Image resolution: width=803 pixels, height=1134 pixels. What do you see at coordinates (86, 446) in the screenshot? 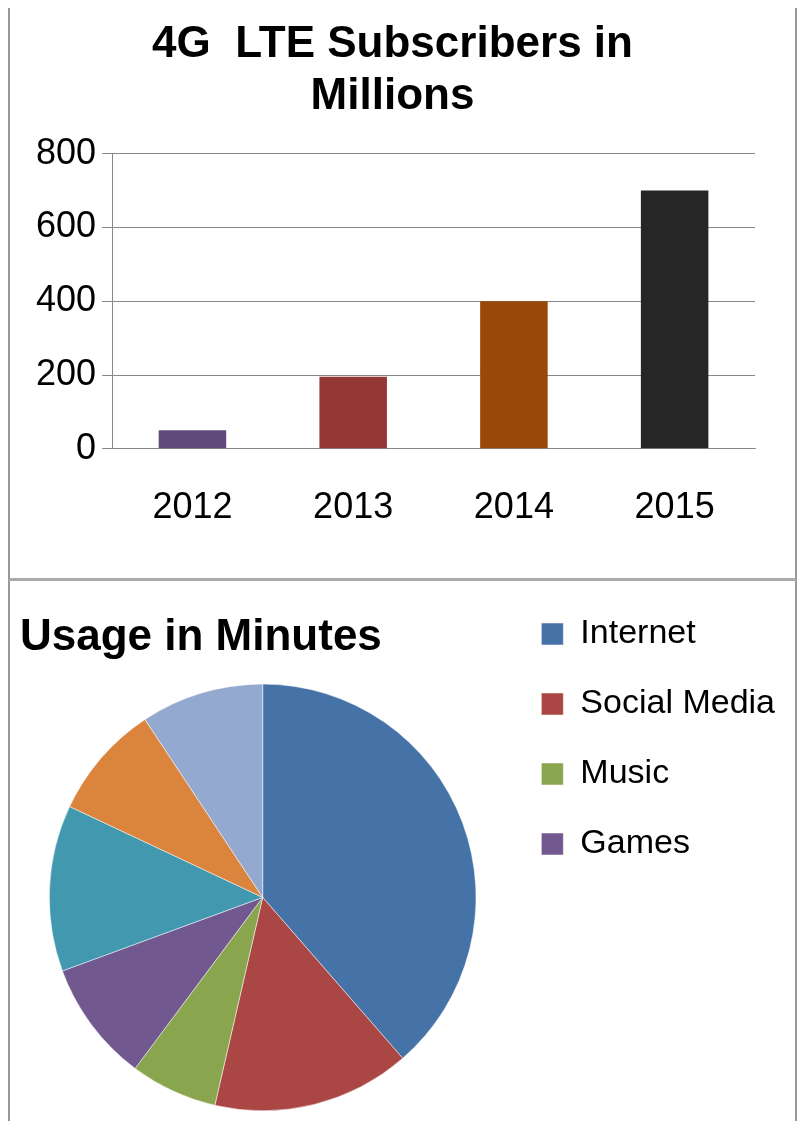
I see `y-tick-label: 0` at bounding box center [86, 446].